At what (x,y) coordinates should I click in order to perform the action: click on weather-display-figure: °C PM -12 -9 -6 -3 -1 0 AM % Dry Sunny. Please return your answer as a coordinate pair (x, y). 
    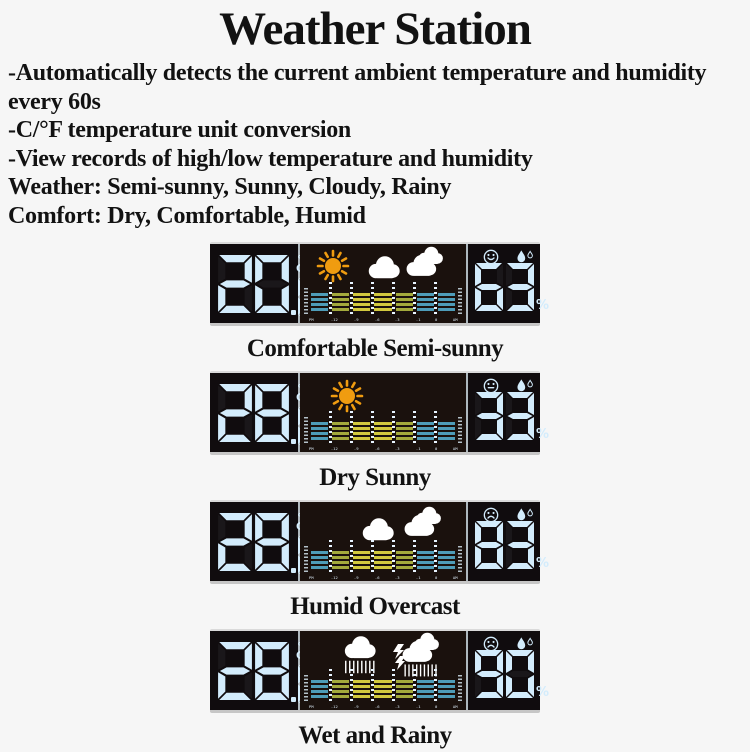
    Looking at the image, I should click on (379, 431).